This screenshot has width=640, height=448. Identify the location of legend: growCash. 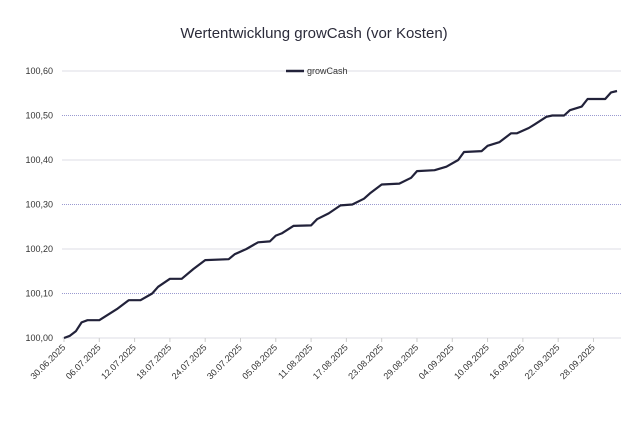
(317, 71).